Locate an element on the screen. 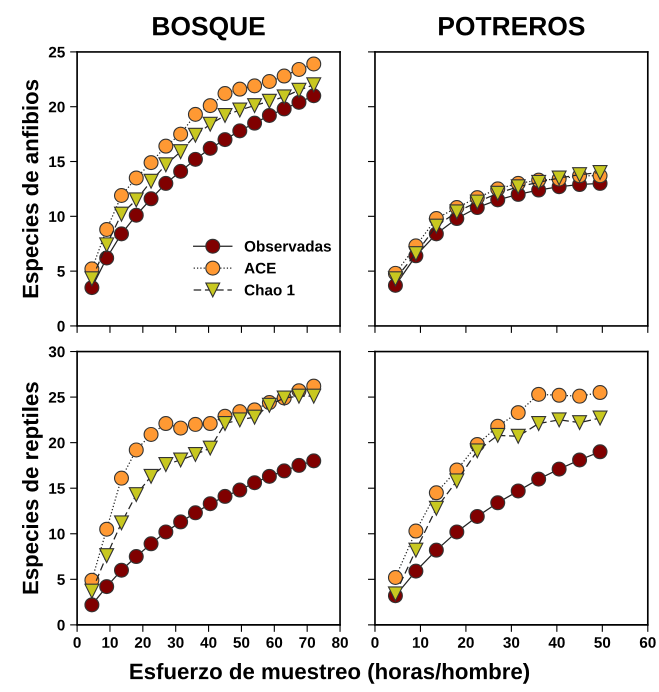  y-axis-title: Especies de anfibios is located at coordinates (32, 189).